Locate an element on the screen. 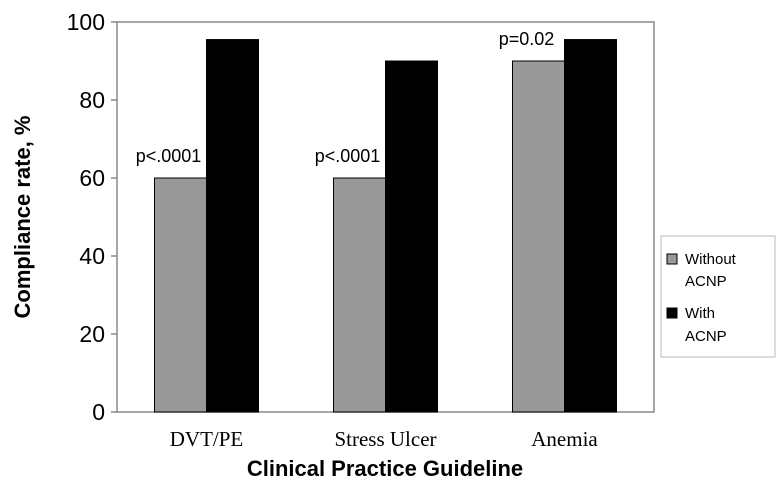  y-tick-label: 100 is located at coordinates (86, 22).